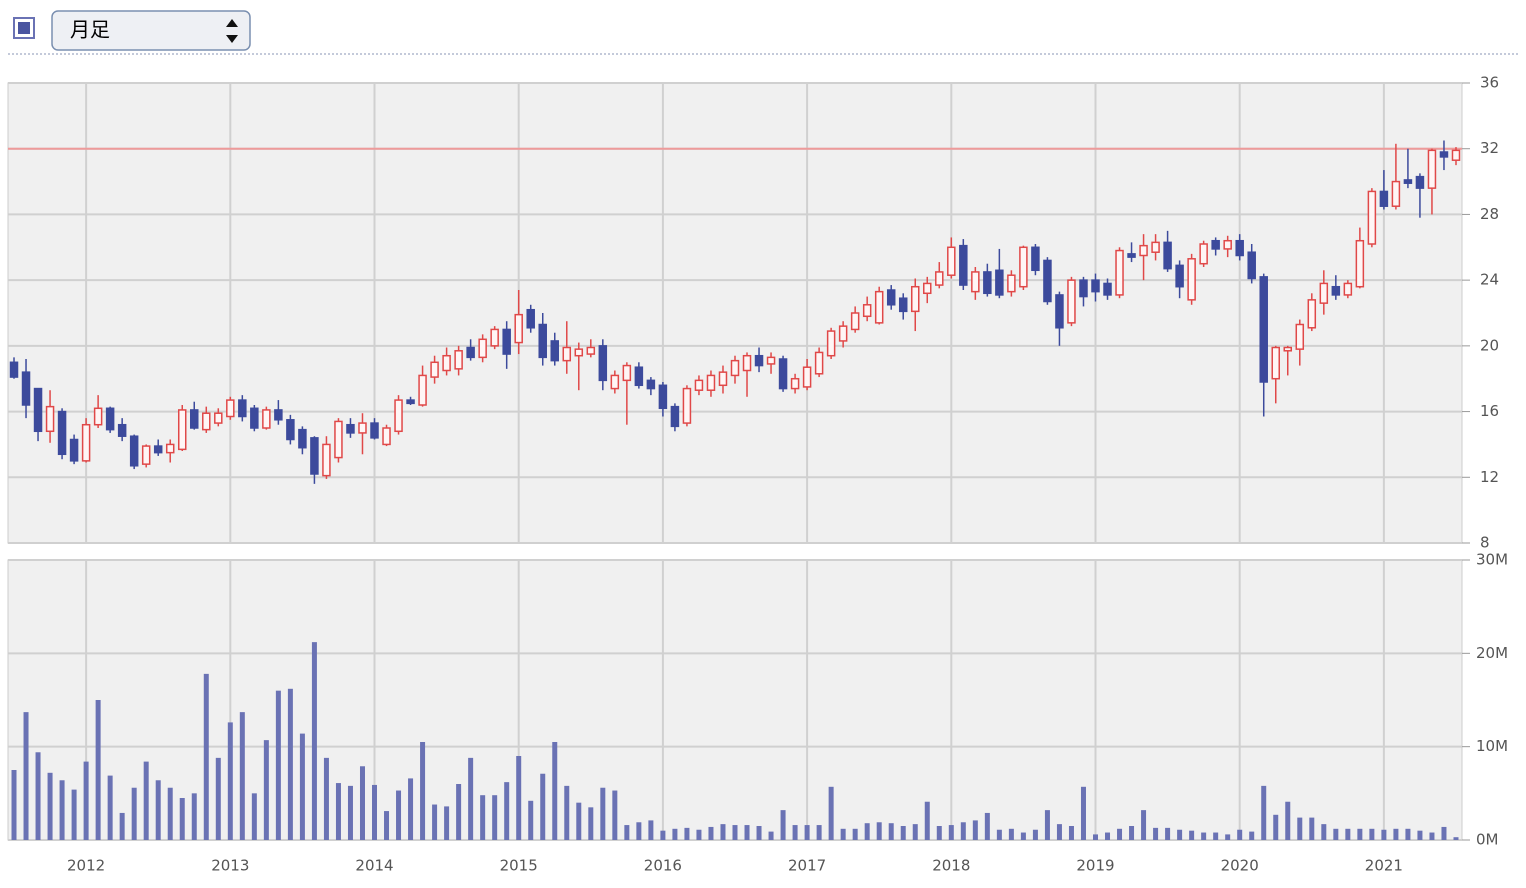 This screenshot has width=1526, height=888. I want to click on period-select, so click(151, 30).